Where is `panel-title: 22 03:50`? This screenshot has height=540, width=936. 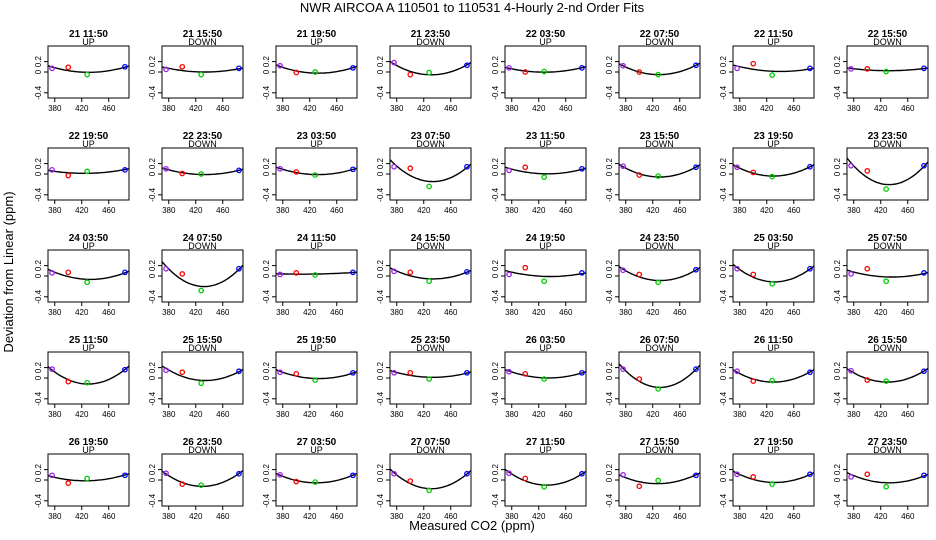
panel-title: 22 03:50 is located at coordinates (546, 34).